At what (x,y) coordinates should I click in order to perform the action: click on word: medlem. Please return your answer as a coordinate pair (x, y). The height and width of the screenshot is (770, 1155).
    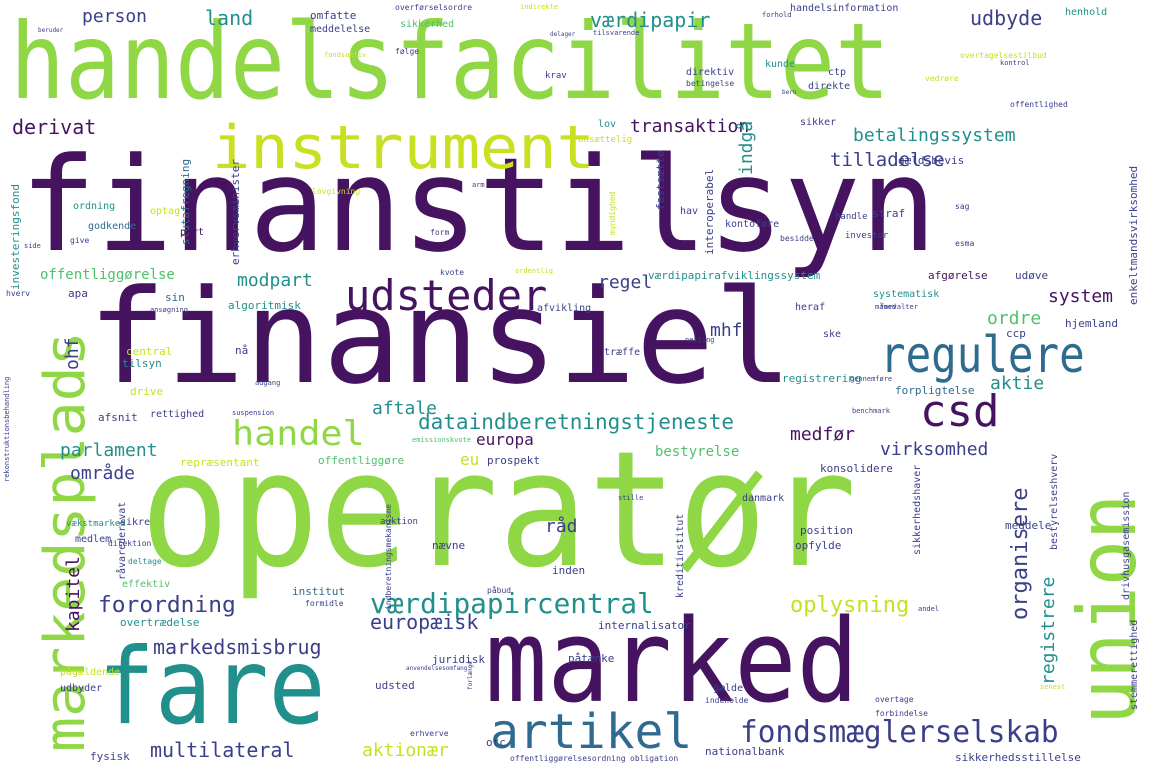
    Looking at the image, I should click on (93, 539).